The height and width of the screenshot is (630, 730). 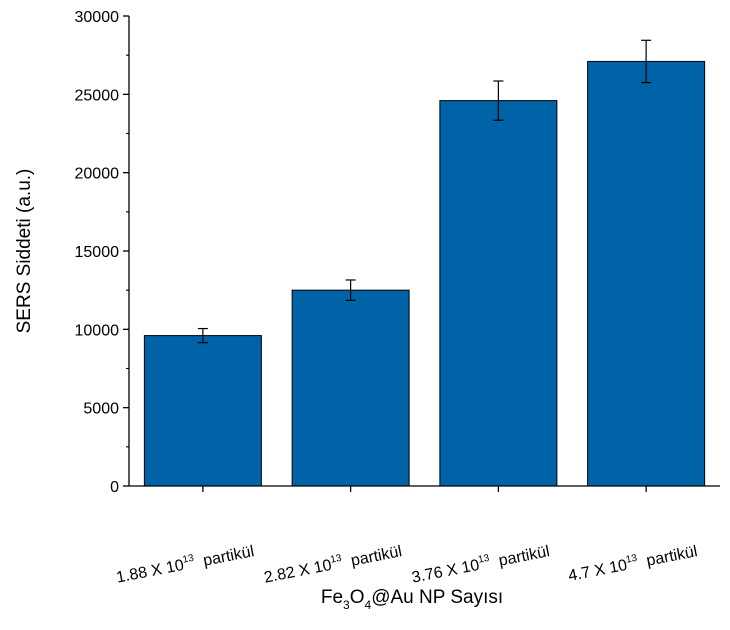 What do you see at coordinates (332, 563) in the screenshot?
I see `x-category-label: 2.82 X 1013 partikül` at bounding box center [332, 563].